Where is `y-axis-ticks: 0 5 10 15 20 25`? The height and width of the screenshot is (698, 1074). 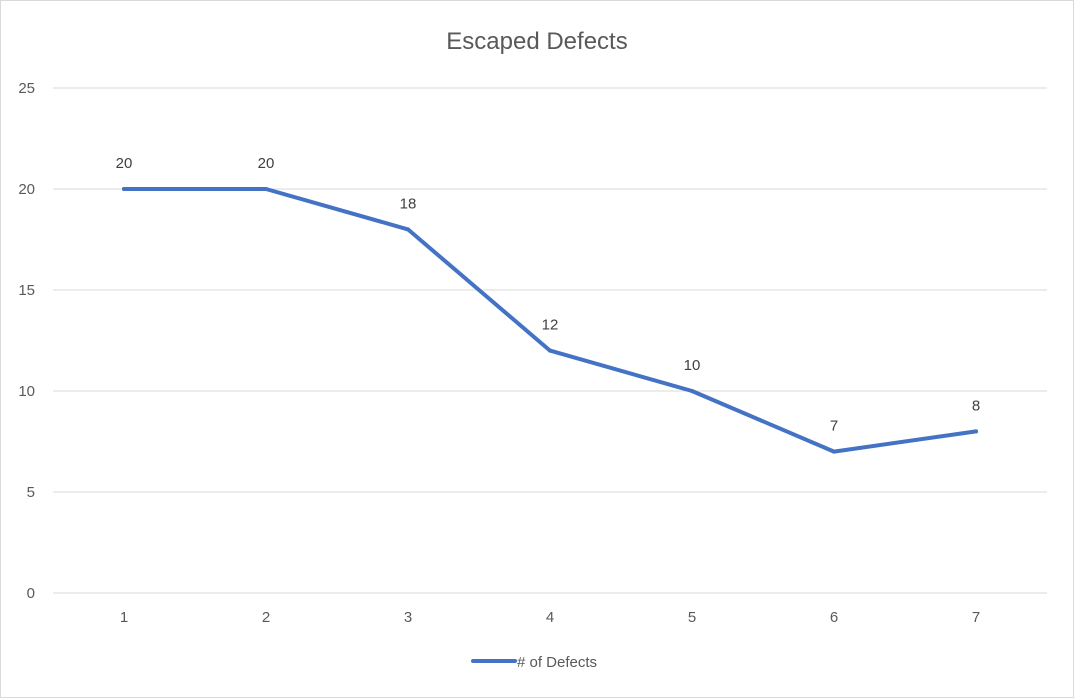
y-axis-ticks: 0 5 10 15 20 25 is located at coordinates (26, 341).